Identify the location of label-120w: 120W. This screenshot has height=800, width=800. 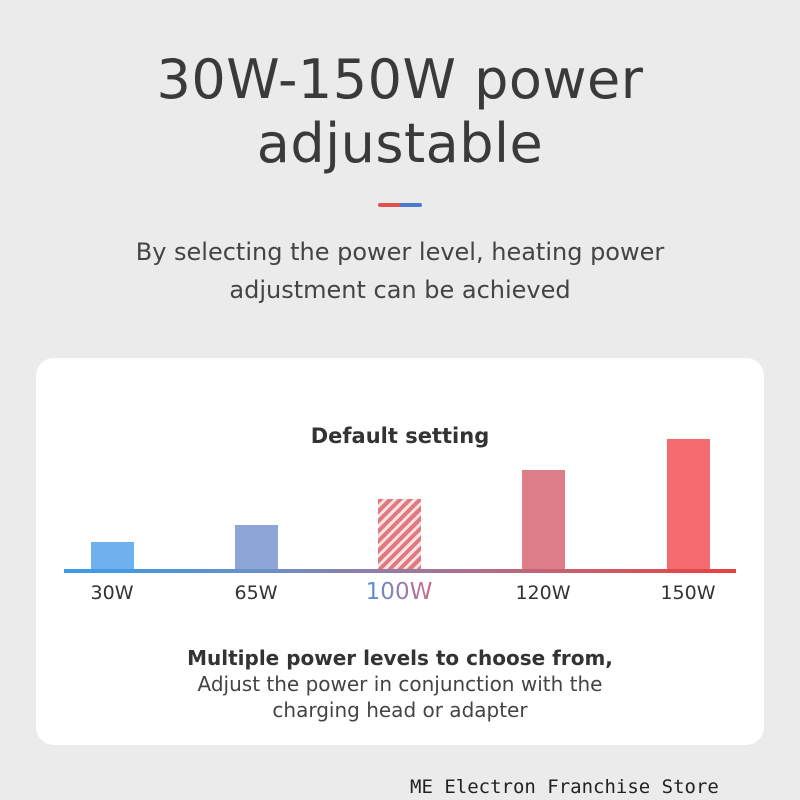
(543, 593).